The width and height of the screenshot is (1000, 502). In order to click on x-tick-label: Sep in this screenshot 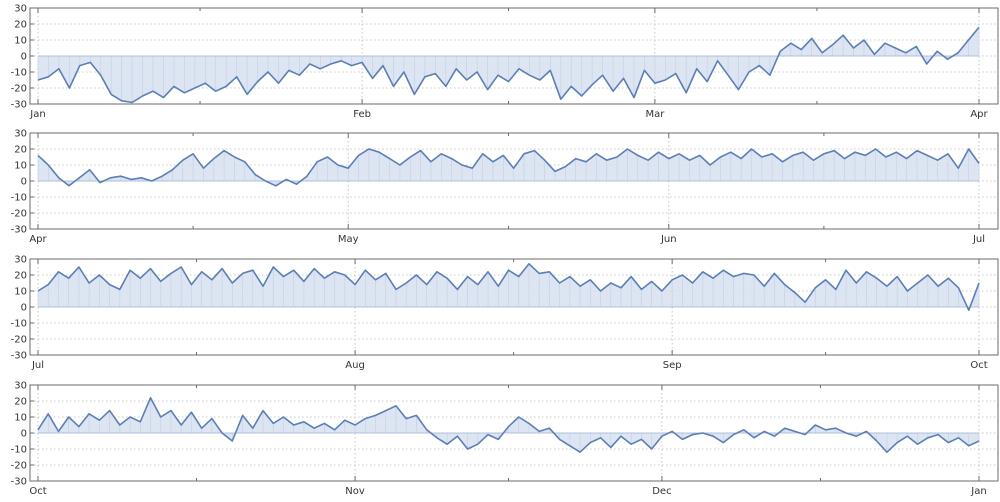, I will do `click(672, 365)`.